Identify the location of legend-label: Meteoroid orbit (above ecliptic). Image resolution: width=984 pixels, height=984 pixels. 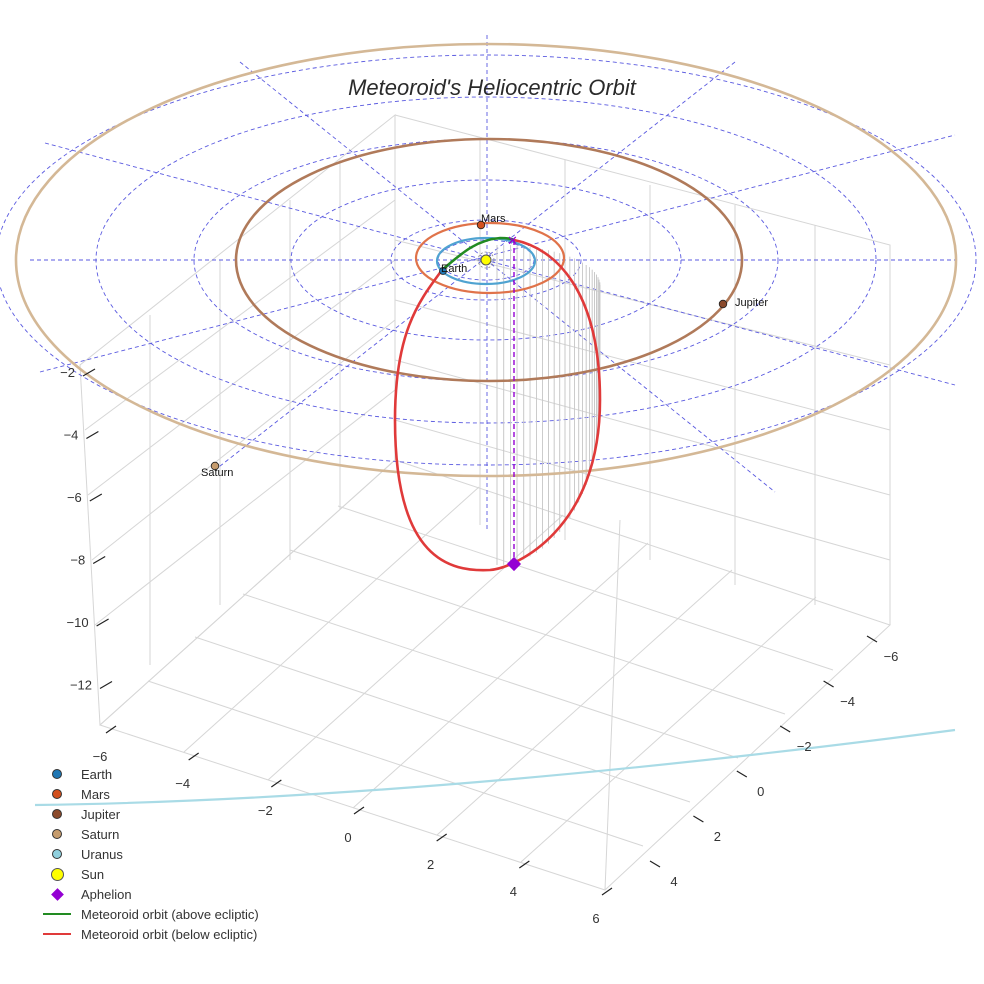
(170, 914).